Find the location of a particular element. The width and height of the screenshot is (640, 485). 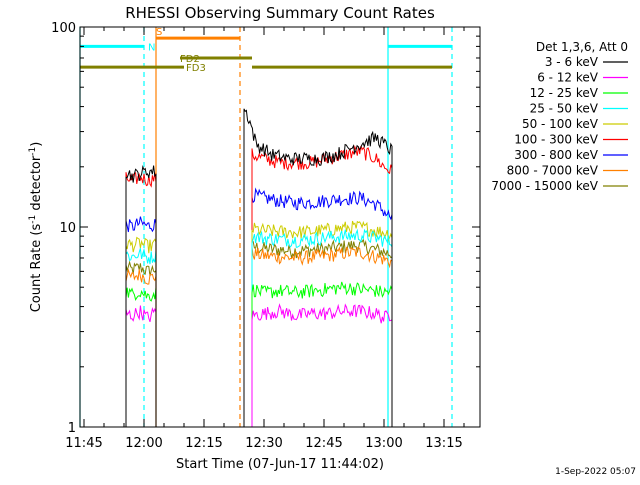

x-tick-label-2: 12:15 is located at coordinates (203, 443).